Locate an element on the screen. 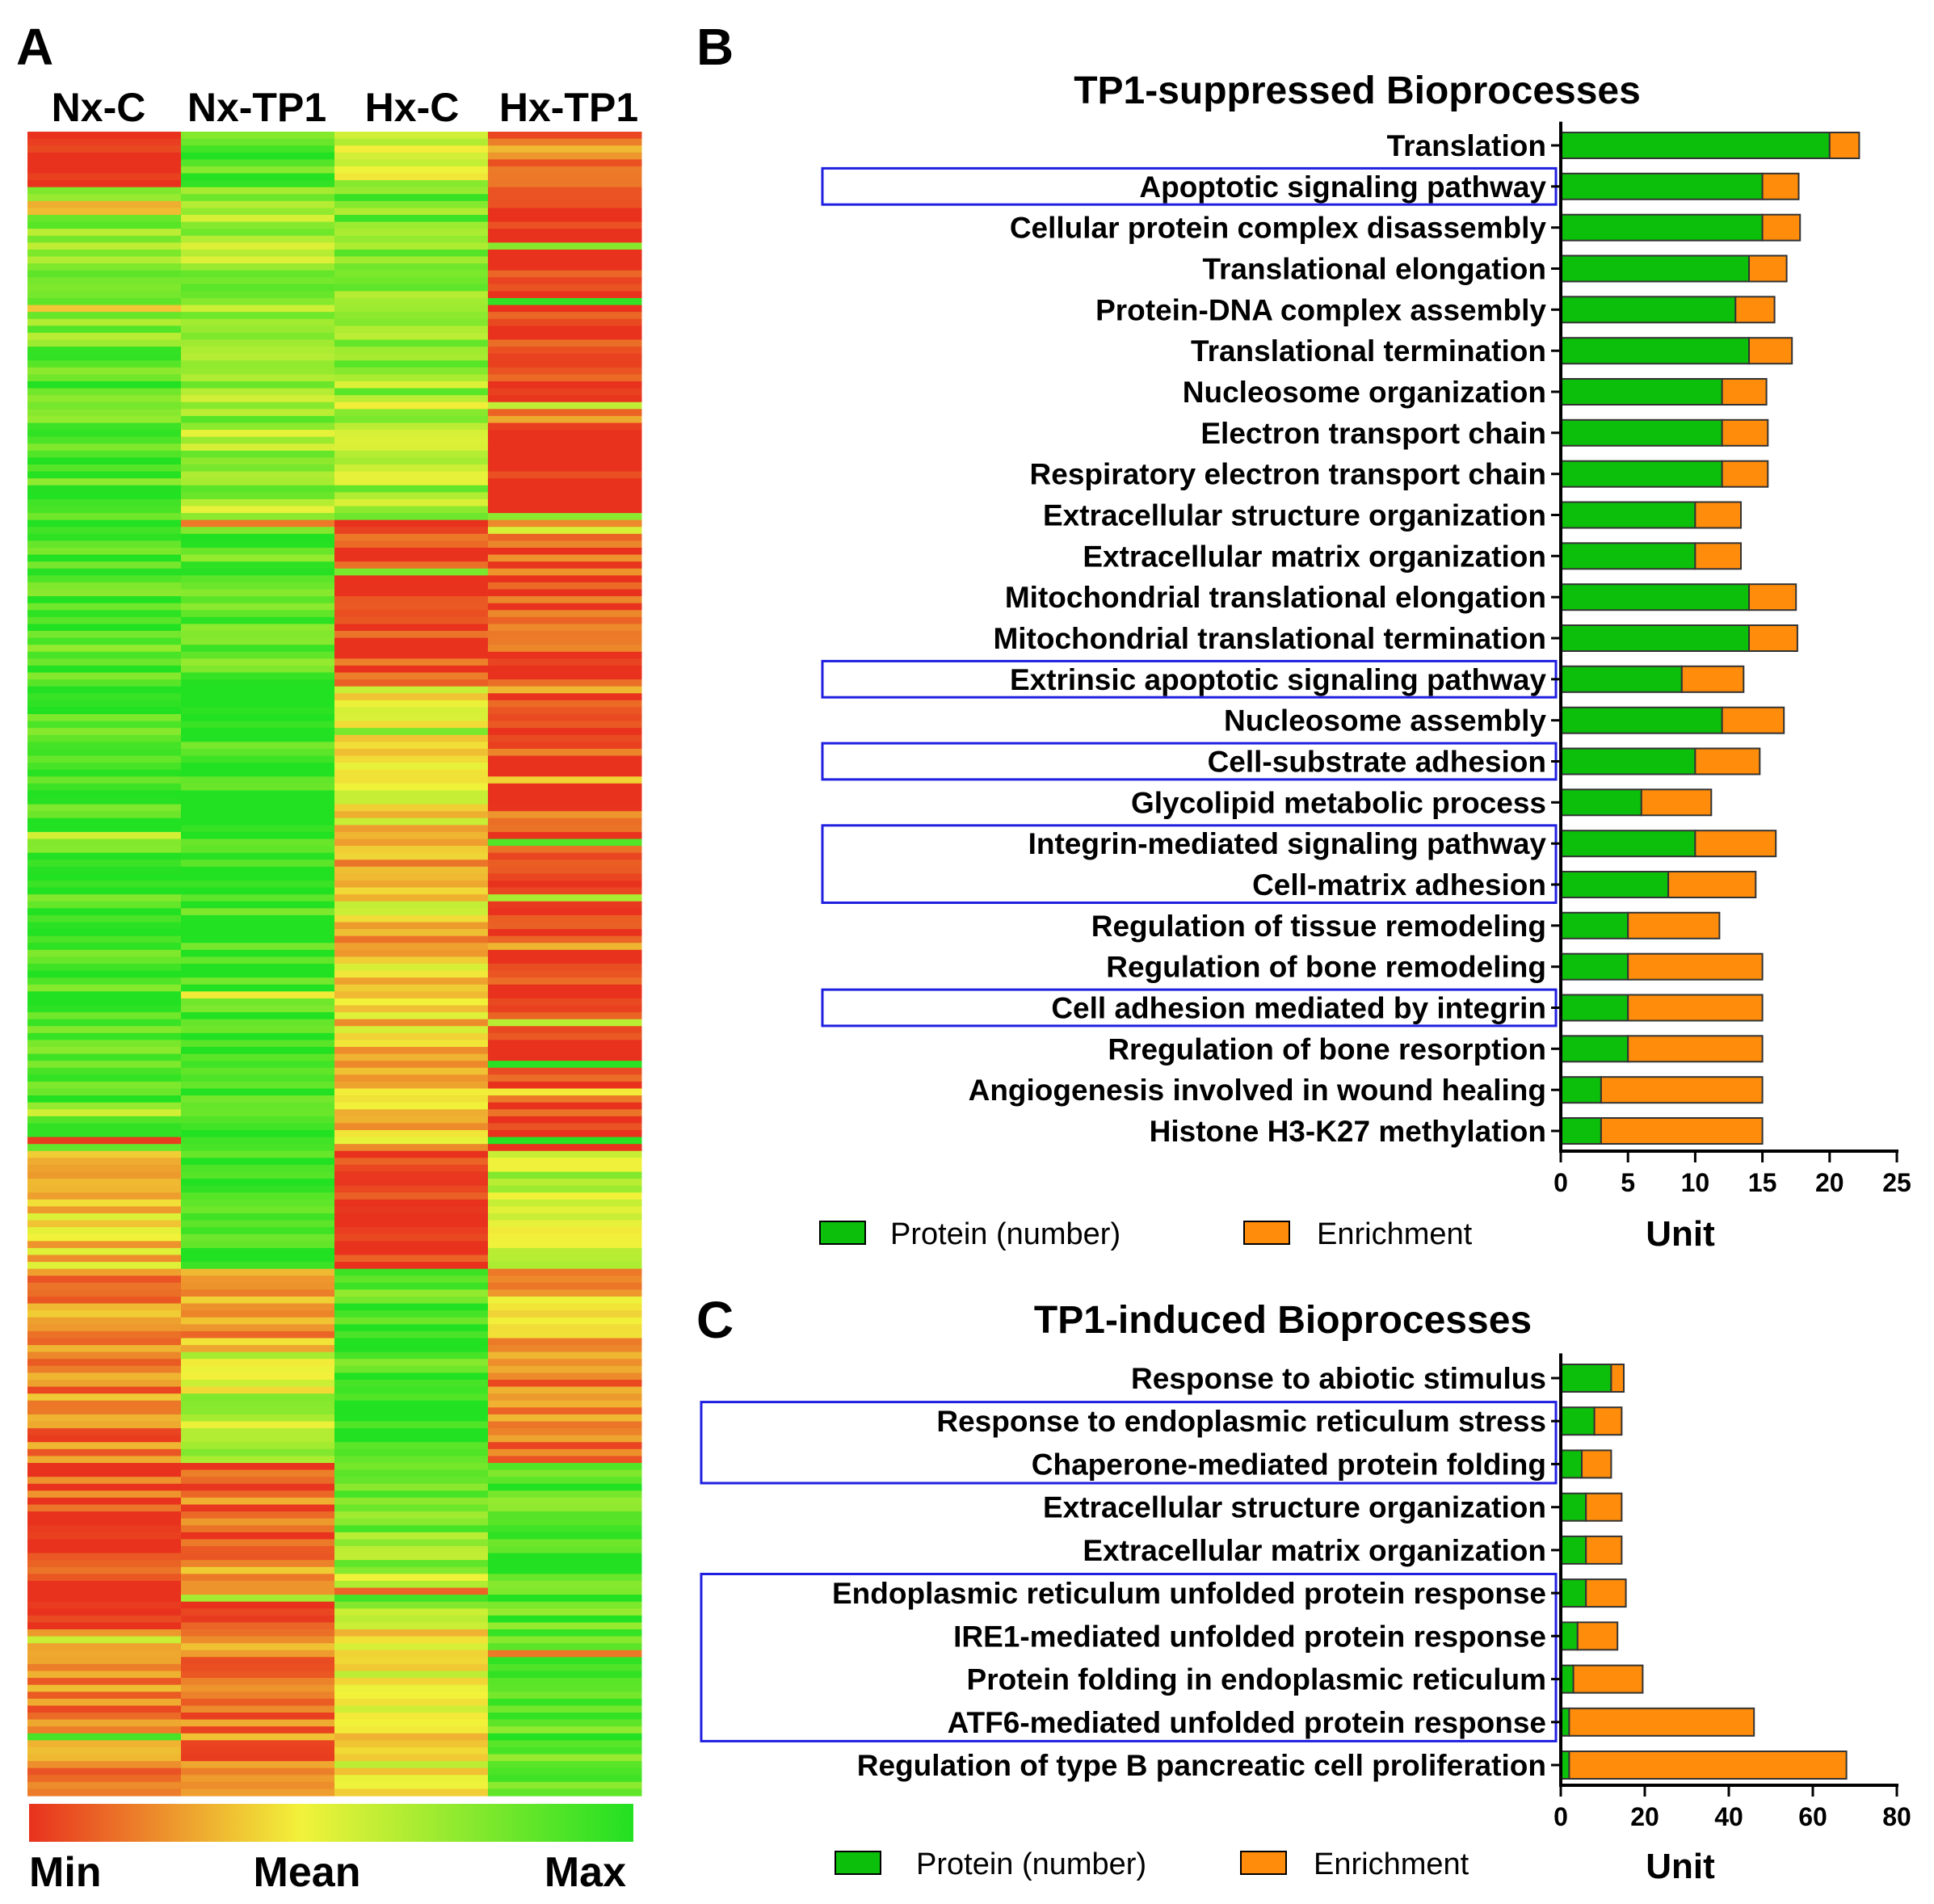  bar-protein is located at coordinates (1578, 1421).